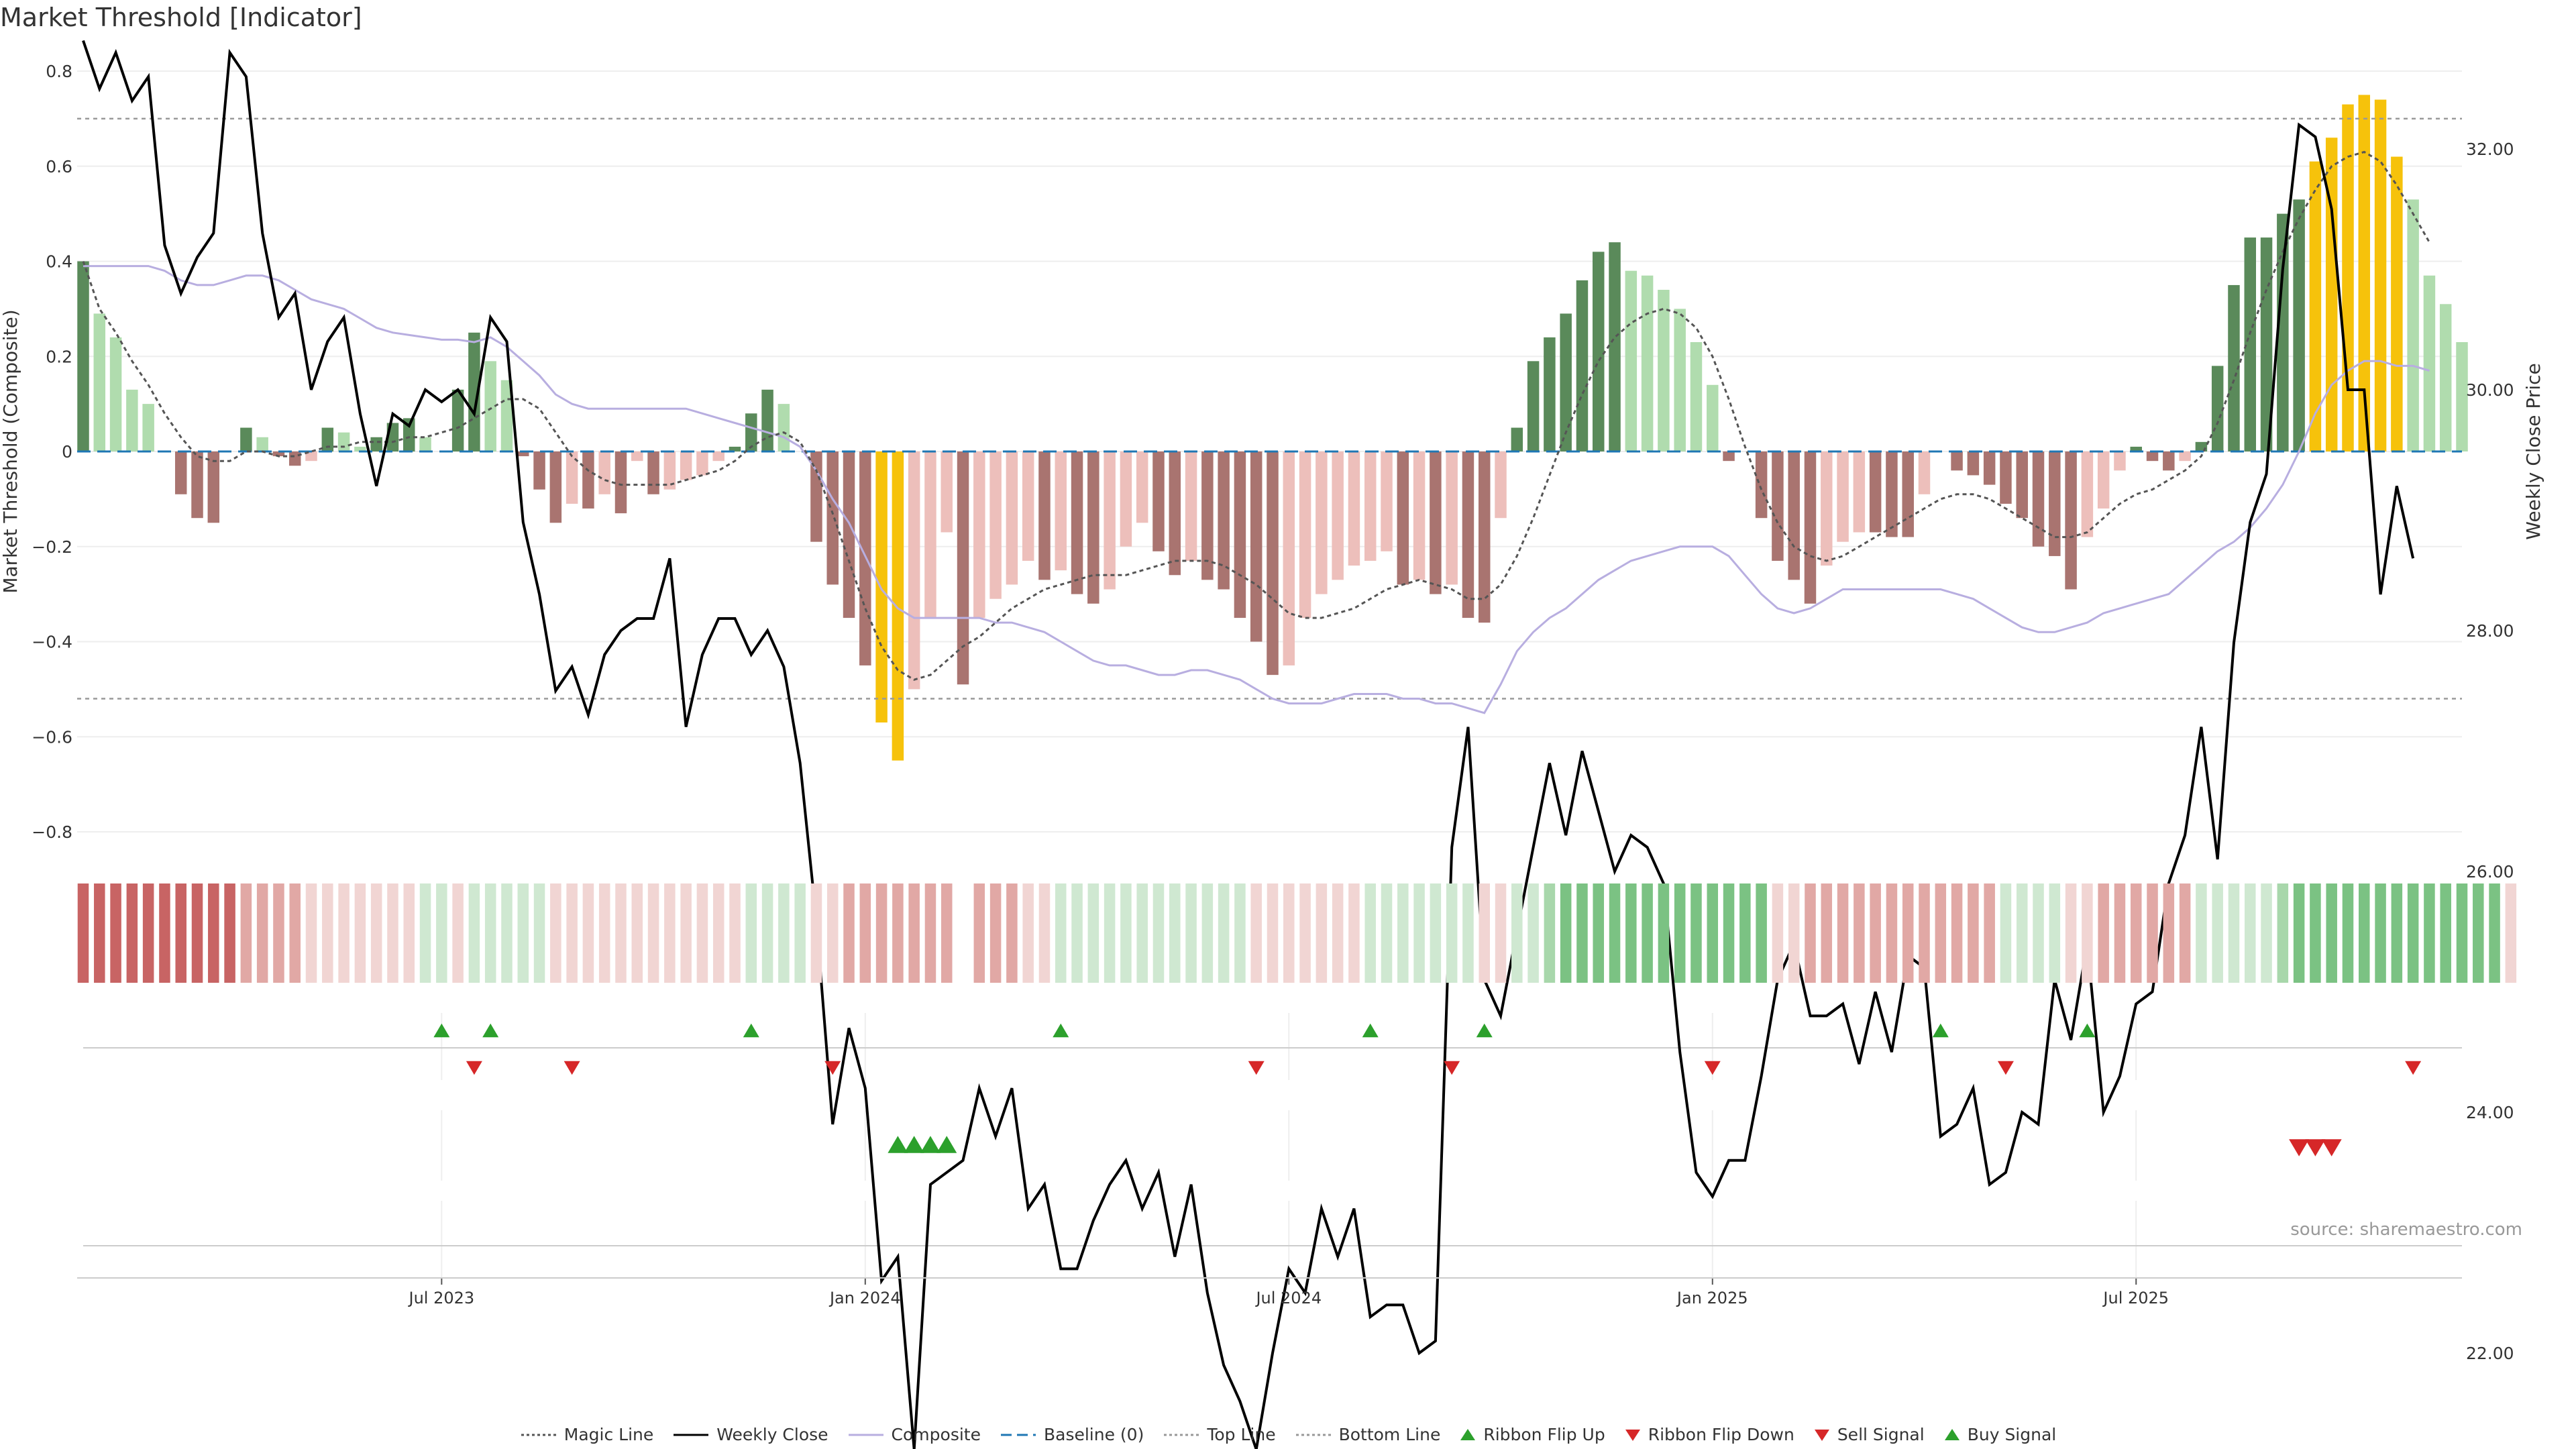 This screenshot has height=1449, width=2576. What do you see at coordinates (1367, 1434) in the screenshot?
I see `legend-item: Bottom Line` at bounding box center [1367, 1434].